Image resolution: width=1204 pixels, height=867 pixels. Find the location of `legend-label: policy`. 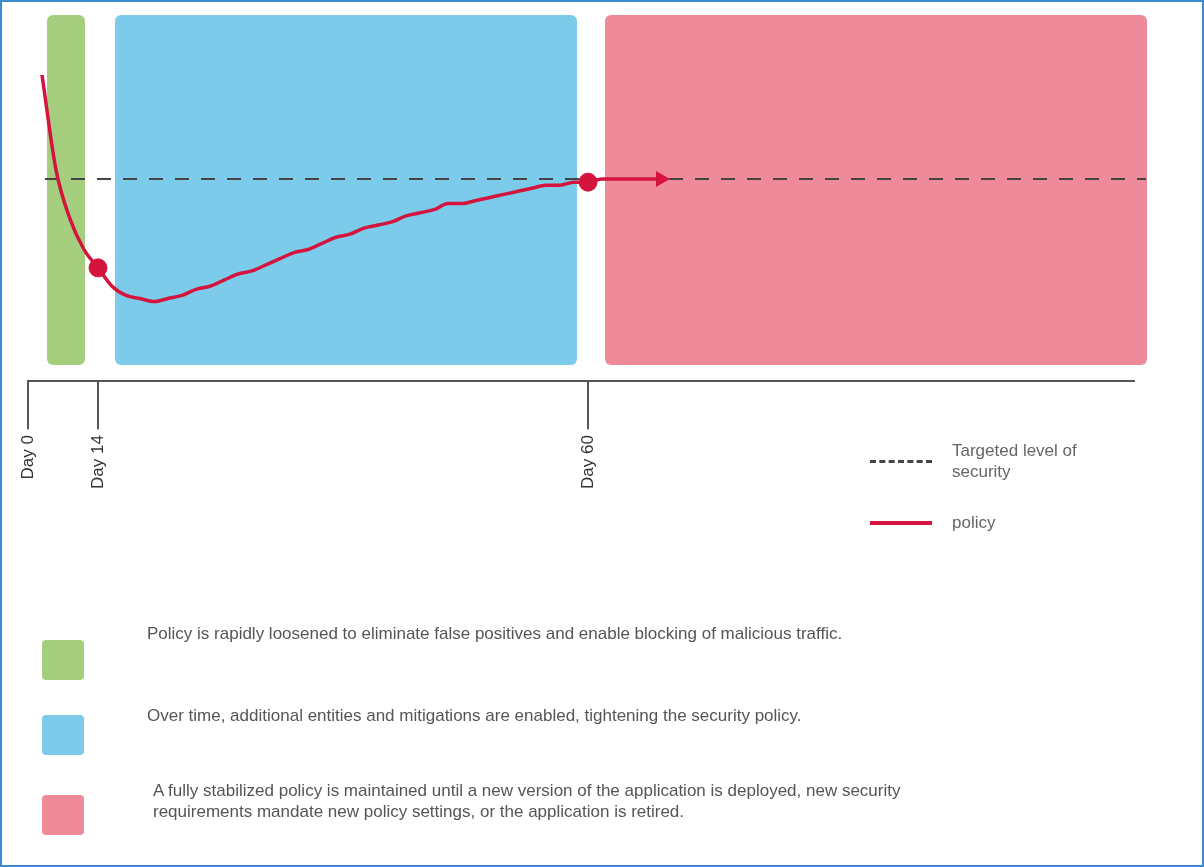

legend-label: policy is located at coordinates (974, 522).